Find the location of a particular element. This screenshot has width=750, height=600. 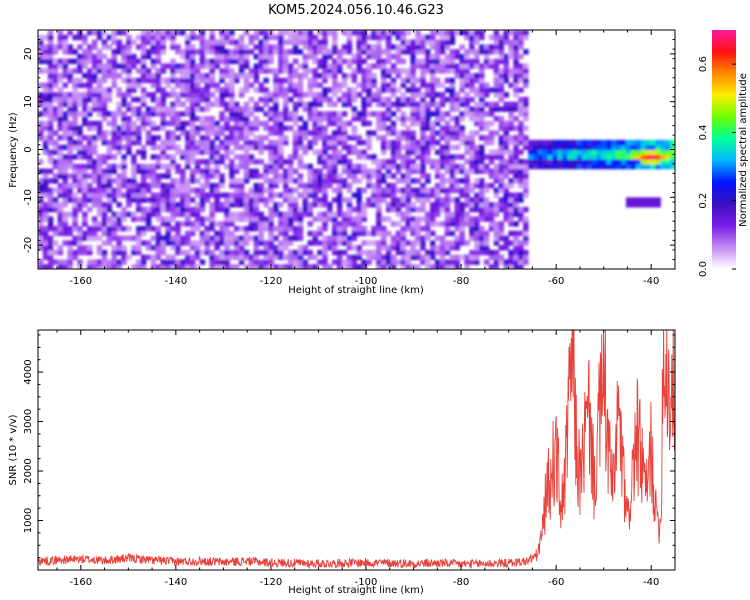

snr-x-axis-label: Height of straight line (km) is located at coordinates (356, 590).